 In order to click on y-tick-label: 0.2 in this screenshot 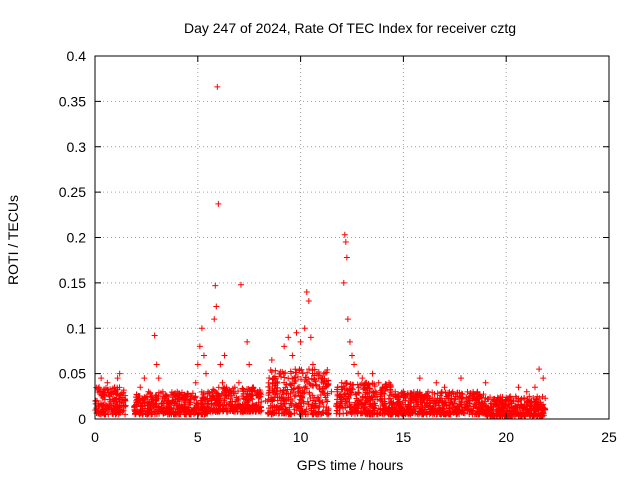, I will do `click(77, 238)`.